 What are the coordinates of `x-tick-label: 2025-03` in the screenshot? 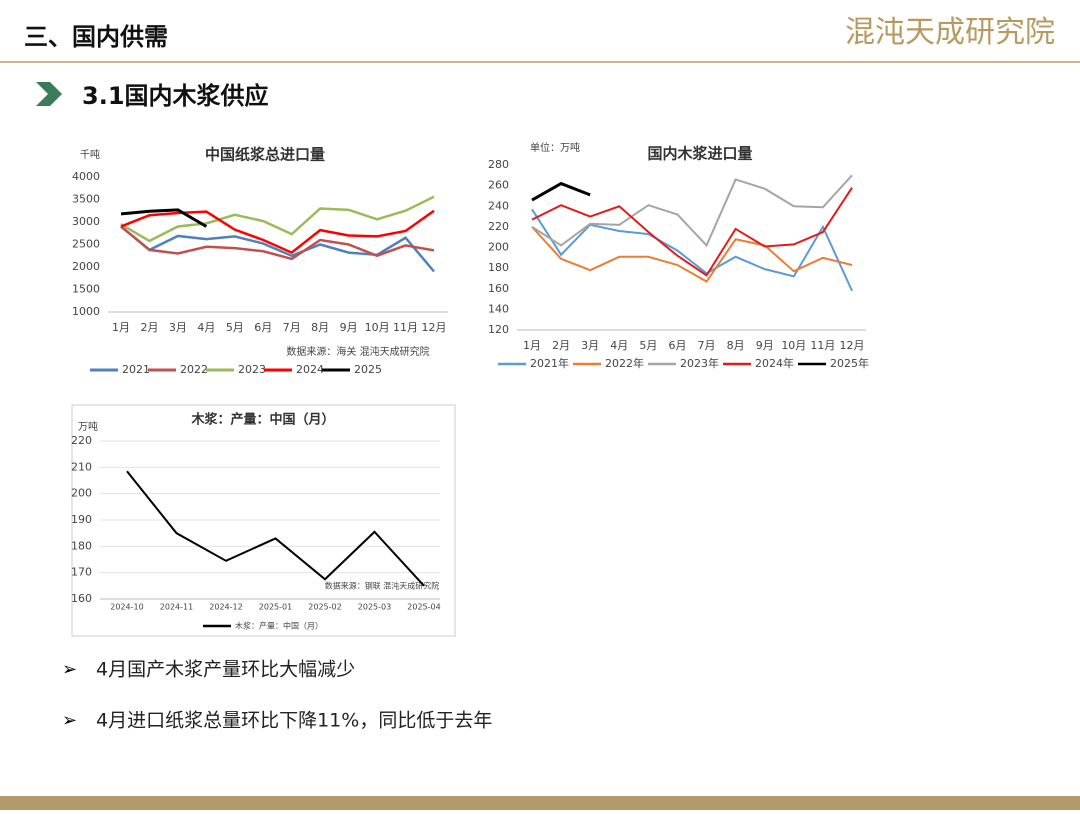 It's located at (374, 607).